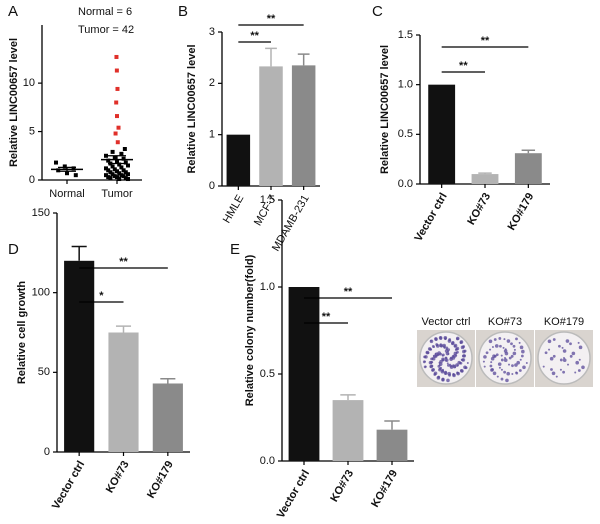 This screenshot has width=600, height=524. Describe the element at coordinates (41, 213) in the screenshot. I see `y-tick-label: 150` at that location.